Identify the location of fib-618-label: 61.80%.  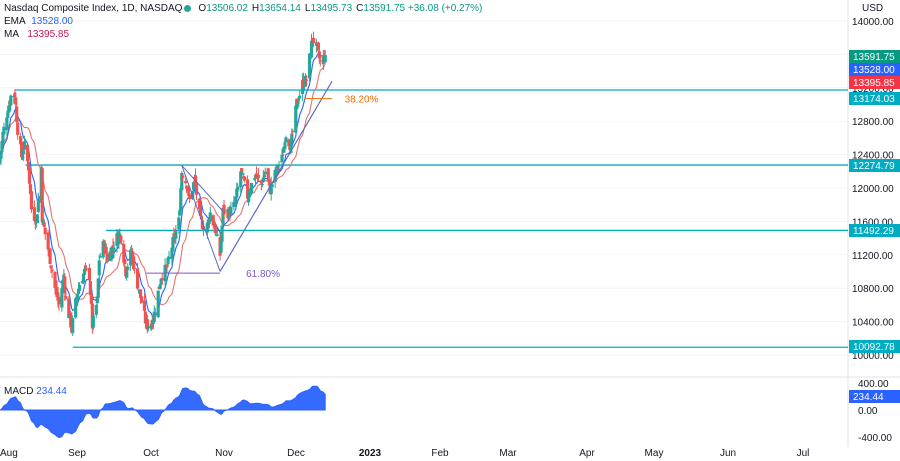
(263, 274).